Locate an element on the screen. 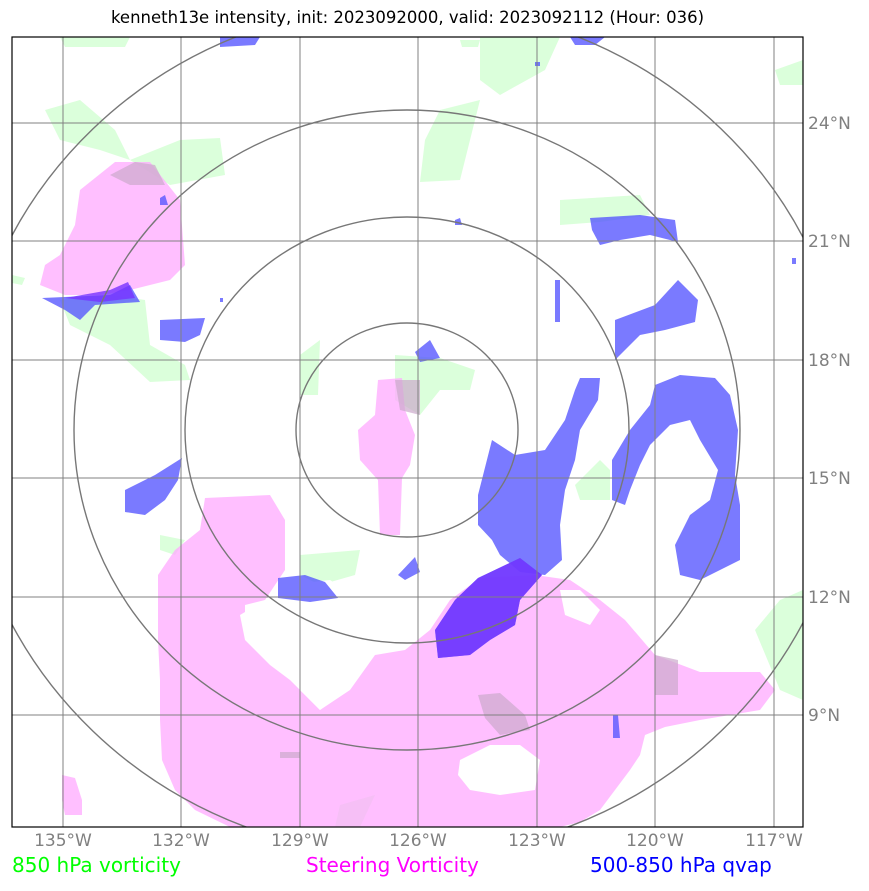 The height and width of the screenshot is (891, 869). y-tick-label: 9°N is located at coordinates (824, 716).